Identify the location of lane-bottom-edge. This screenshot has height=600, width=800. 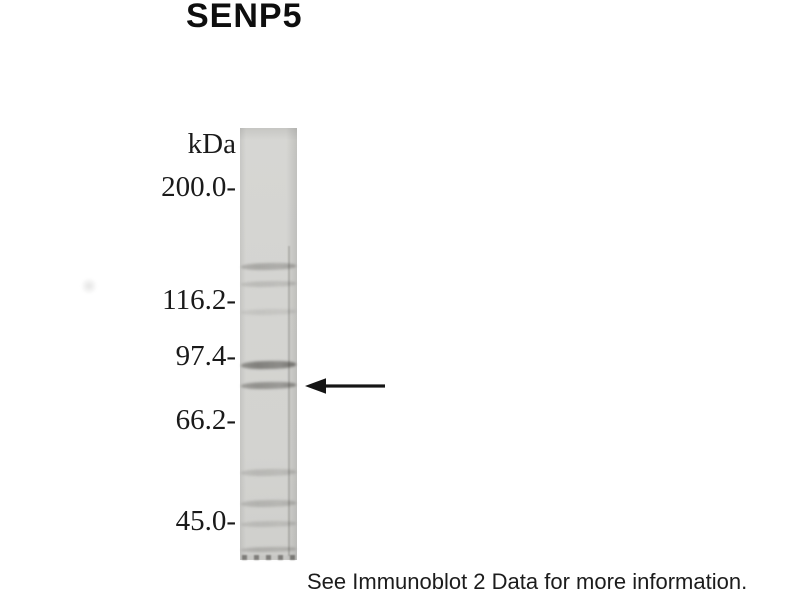
(268, 557).